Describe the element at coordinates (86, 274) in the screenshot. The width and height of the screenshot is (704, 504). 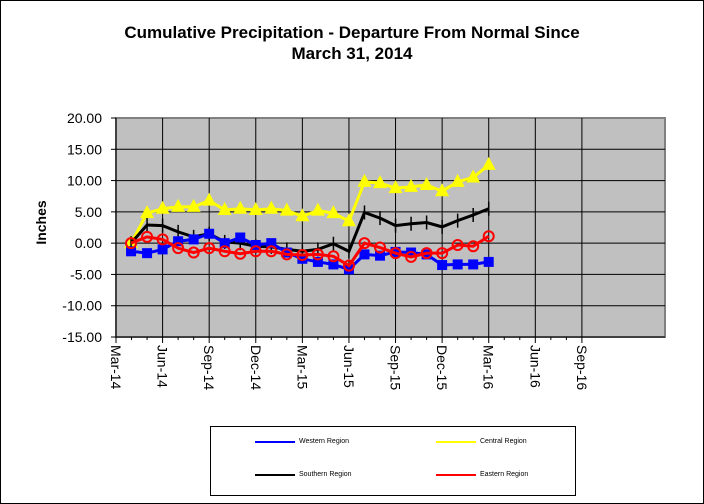
I see `y-tick-label: -5.00` at that location.